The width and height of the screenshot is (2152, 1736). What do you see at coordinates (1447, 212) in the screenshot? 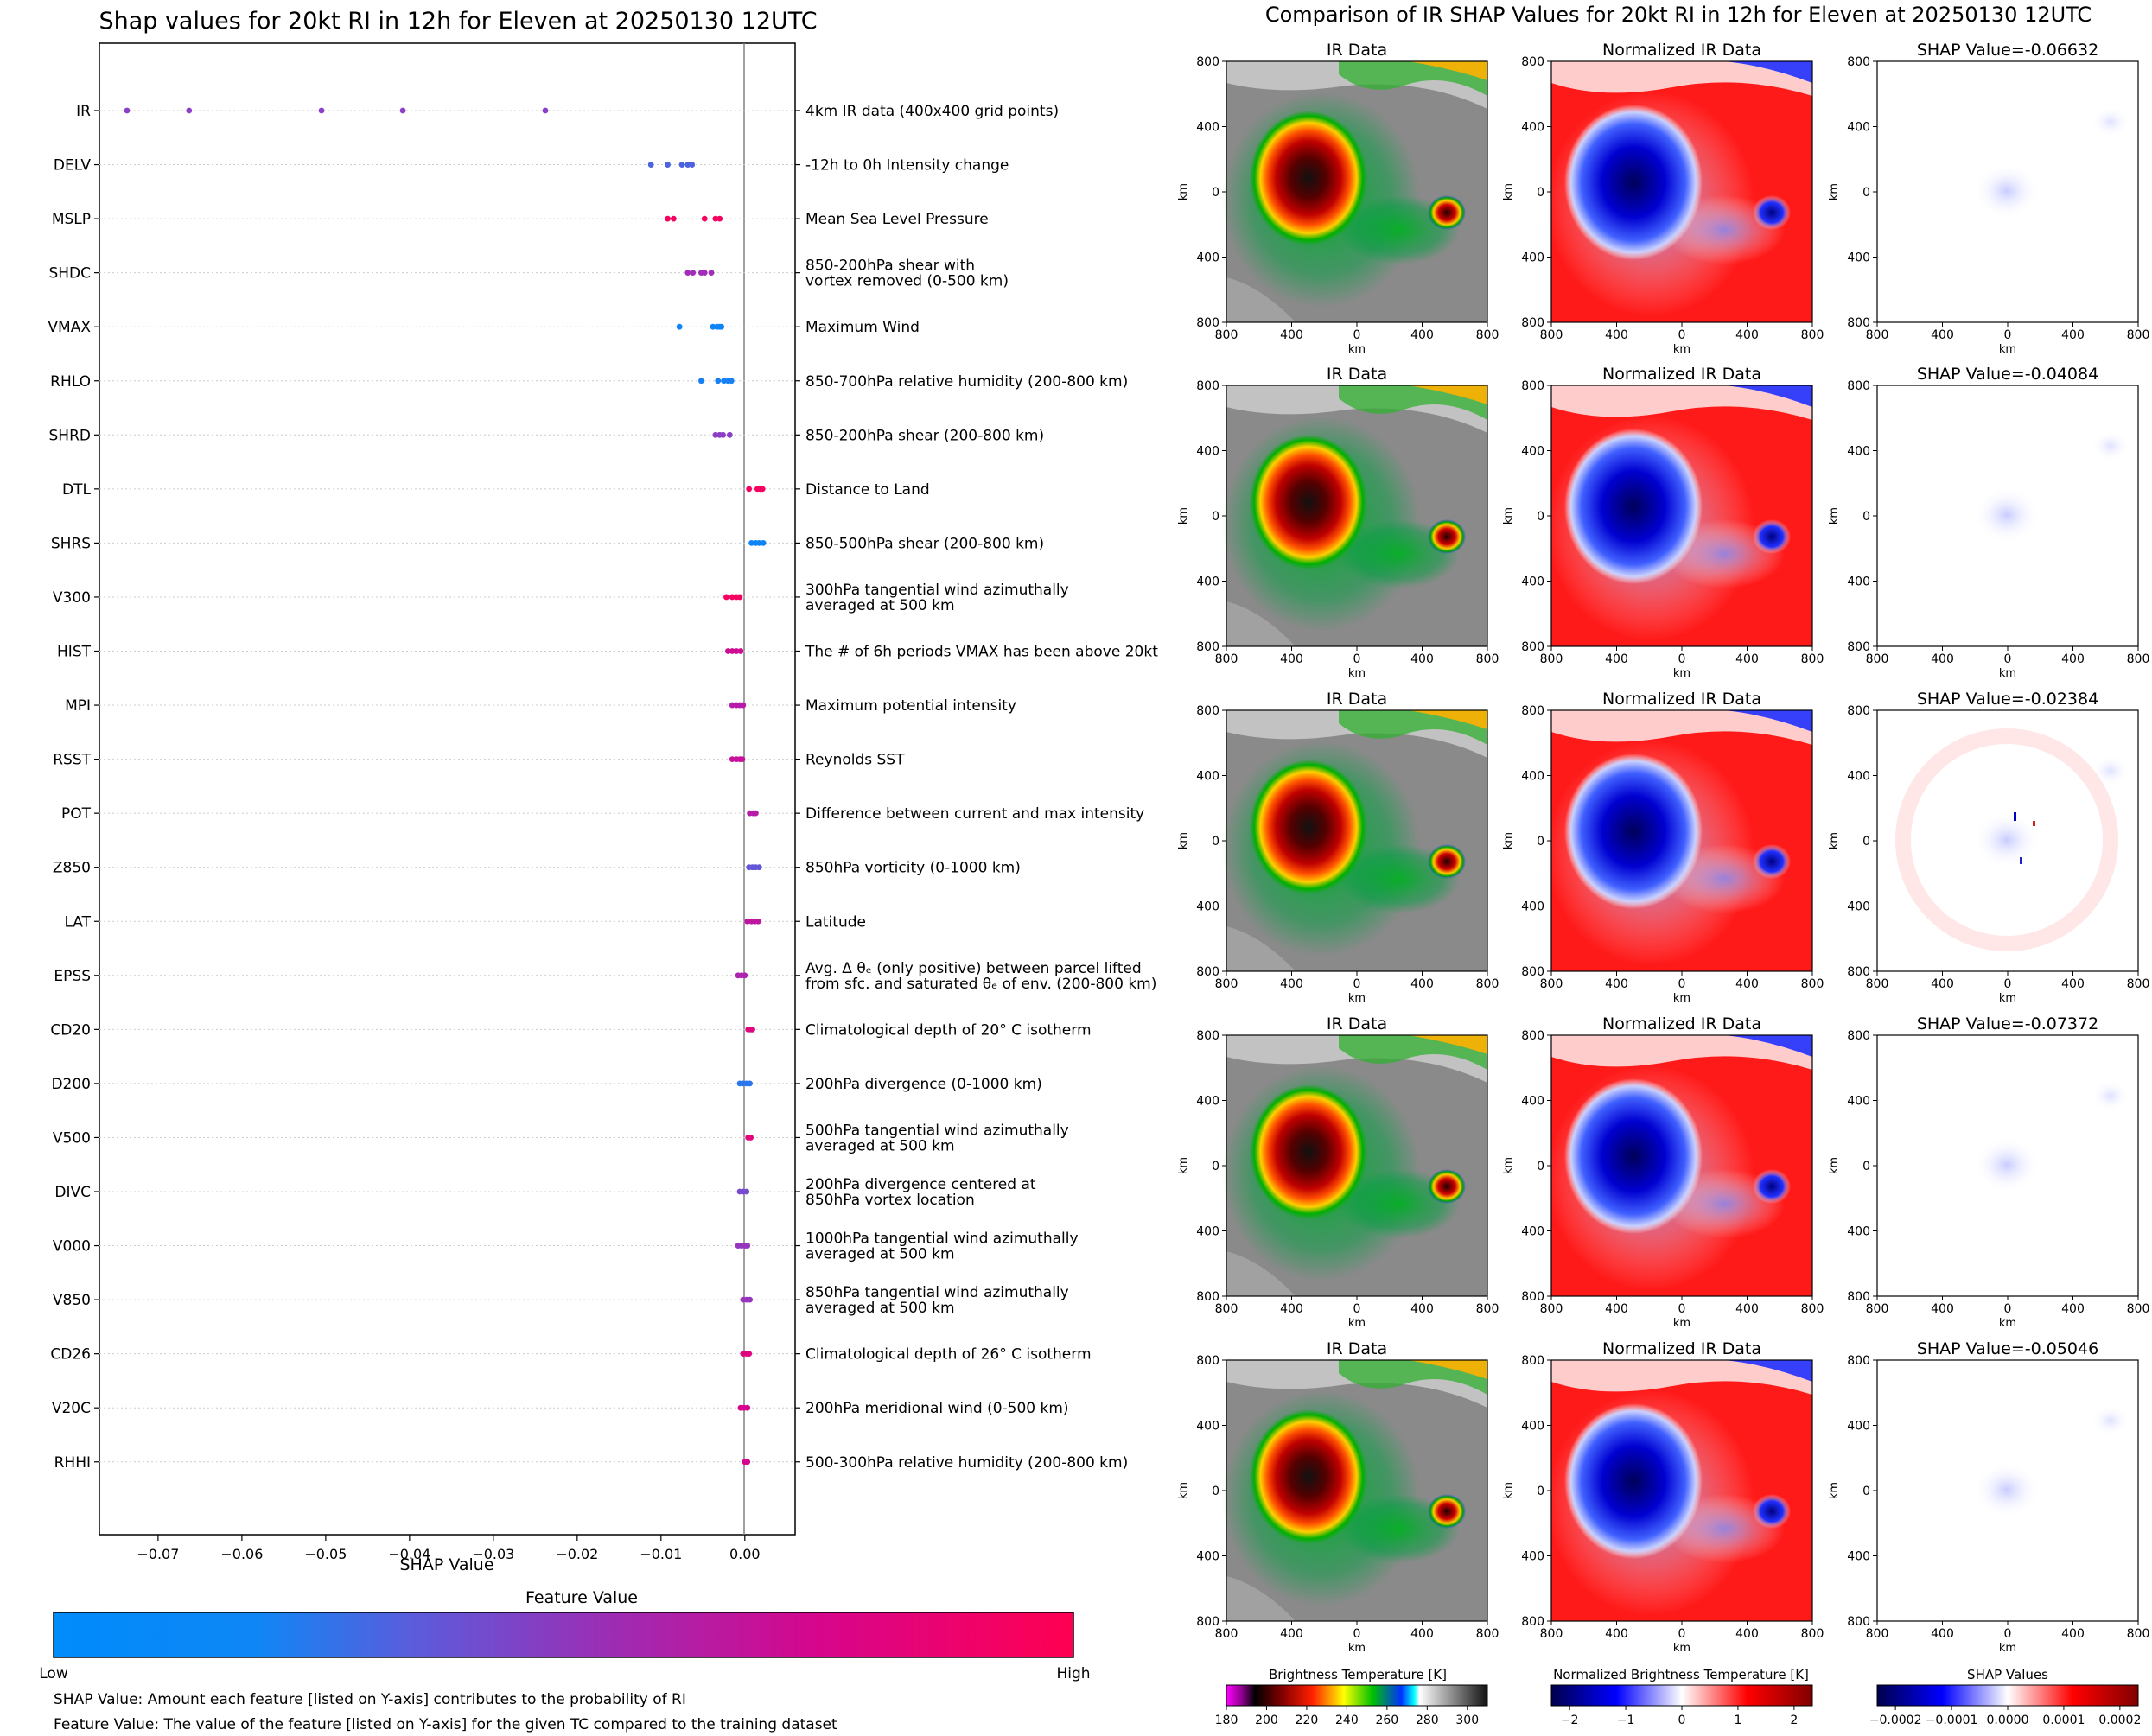
I see `ir-small-storm` at bounding box center [1447, 212].